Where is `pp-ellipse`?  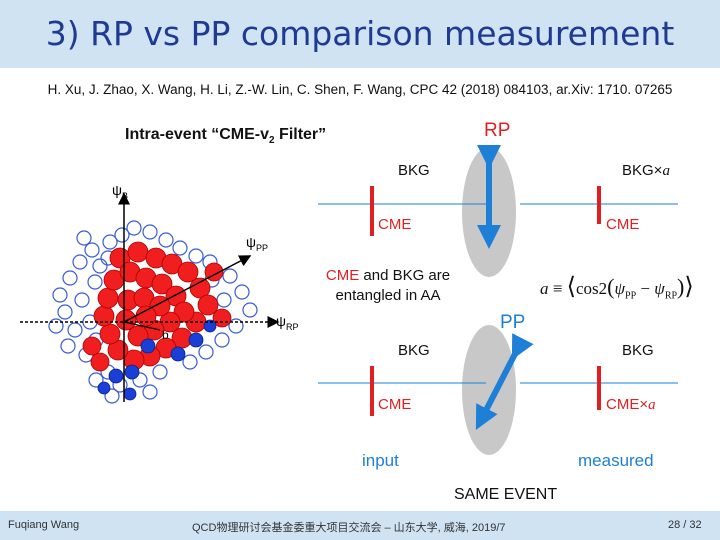
pp-ellipse is located at coordinates (489, 390).